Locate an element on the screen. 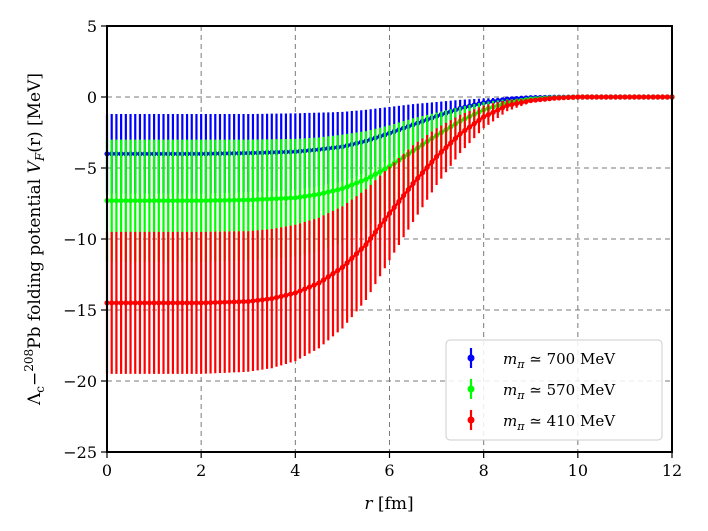  legend: mπ ≃ 700 MeV mπ ≃ 570 MeV mπ ≃ 410 MeV is located at coordinates (554, 390).